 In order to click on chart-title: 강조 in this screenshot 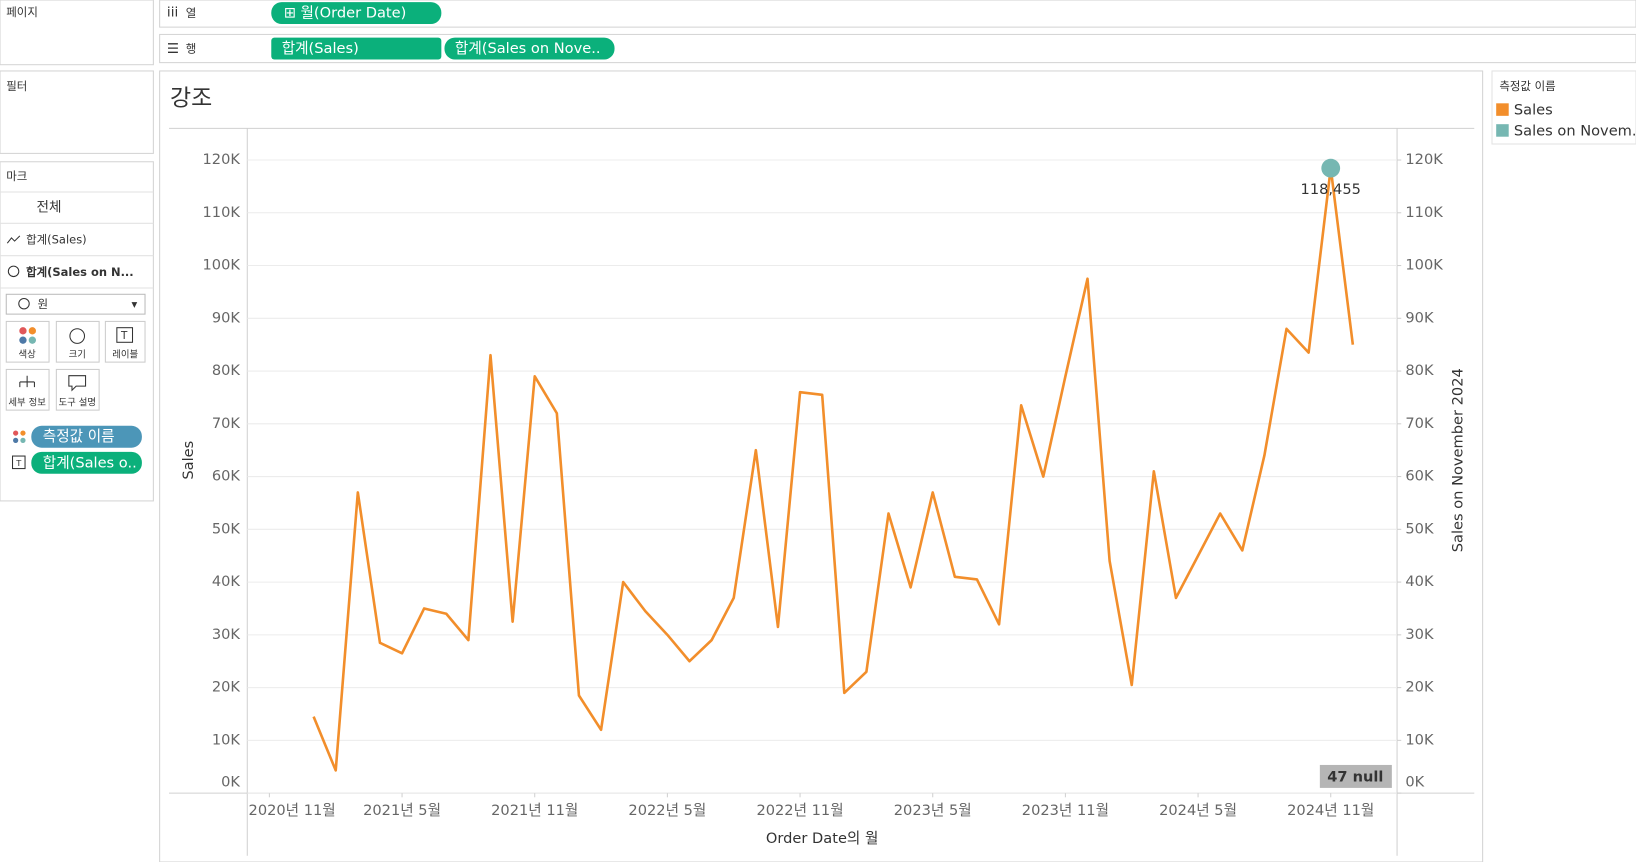, I will do `click(191, 99)`.